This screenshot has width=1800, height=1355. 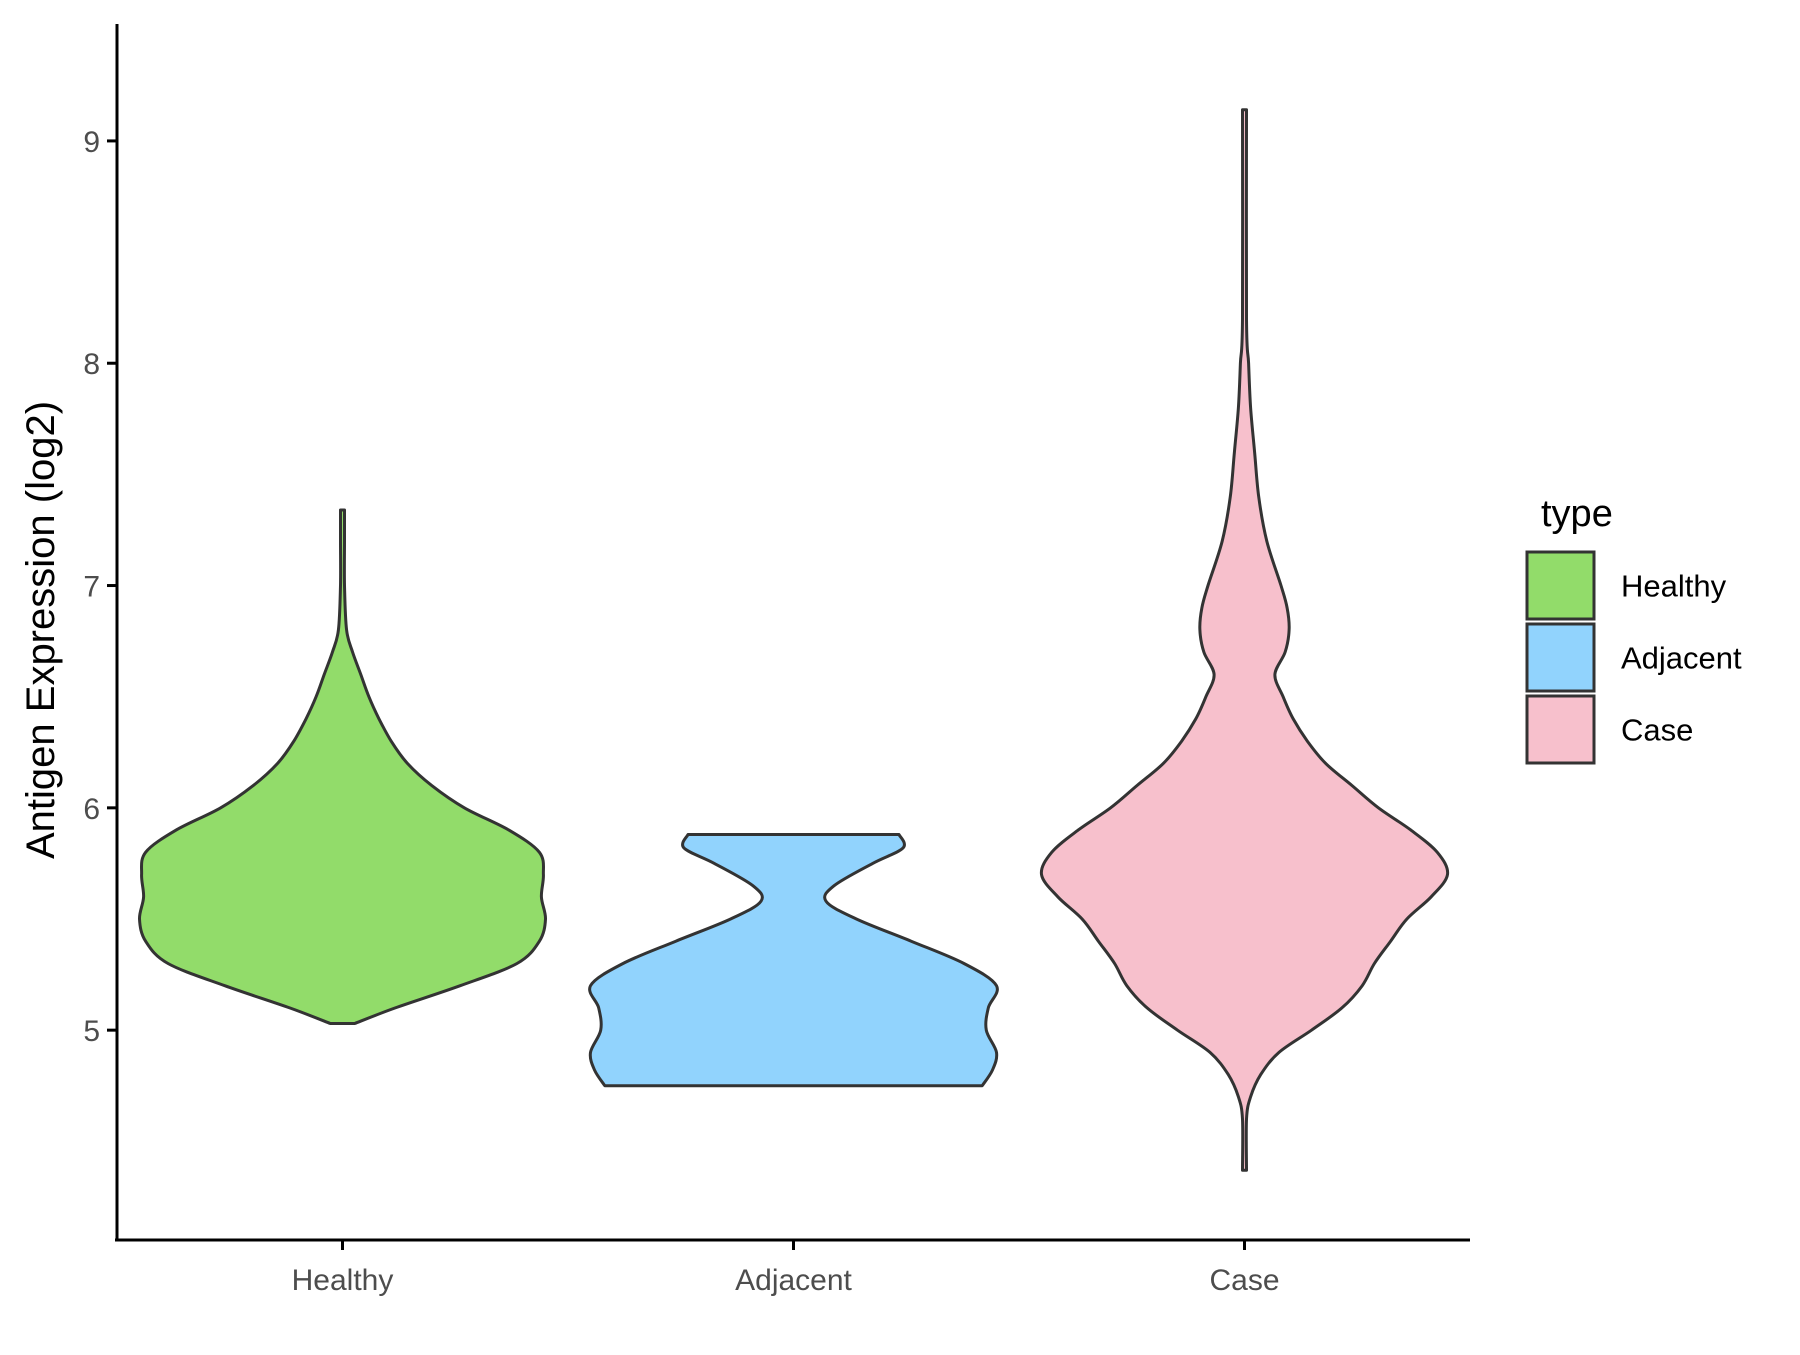 What do you see at coordinates (793, 960) in the screenshot?
I see `violin-adjacent` at bounding box center [793, 960].